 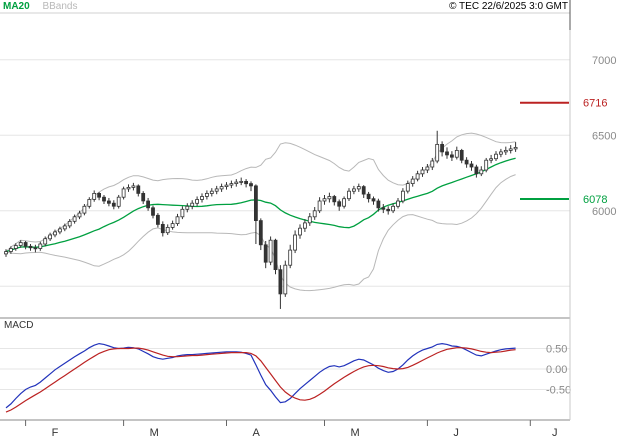 What do you see at coordinates (508, 6) in the screenshot?
I see `copyright-text: © TEC 22/6/2025 3:0 GMT` at bounding box center [508, 6].